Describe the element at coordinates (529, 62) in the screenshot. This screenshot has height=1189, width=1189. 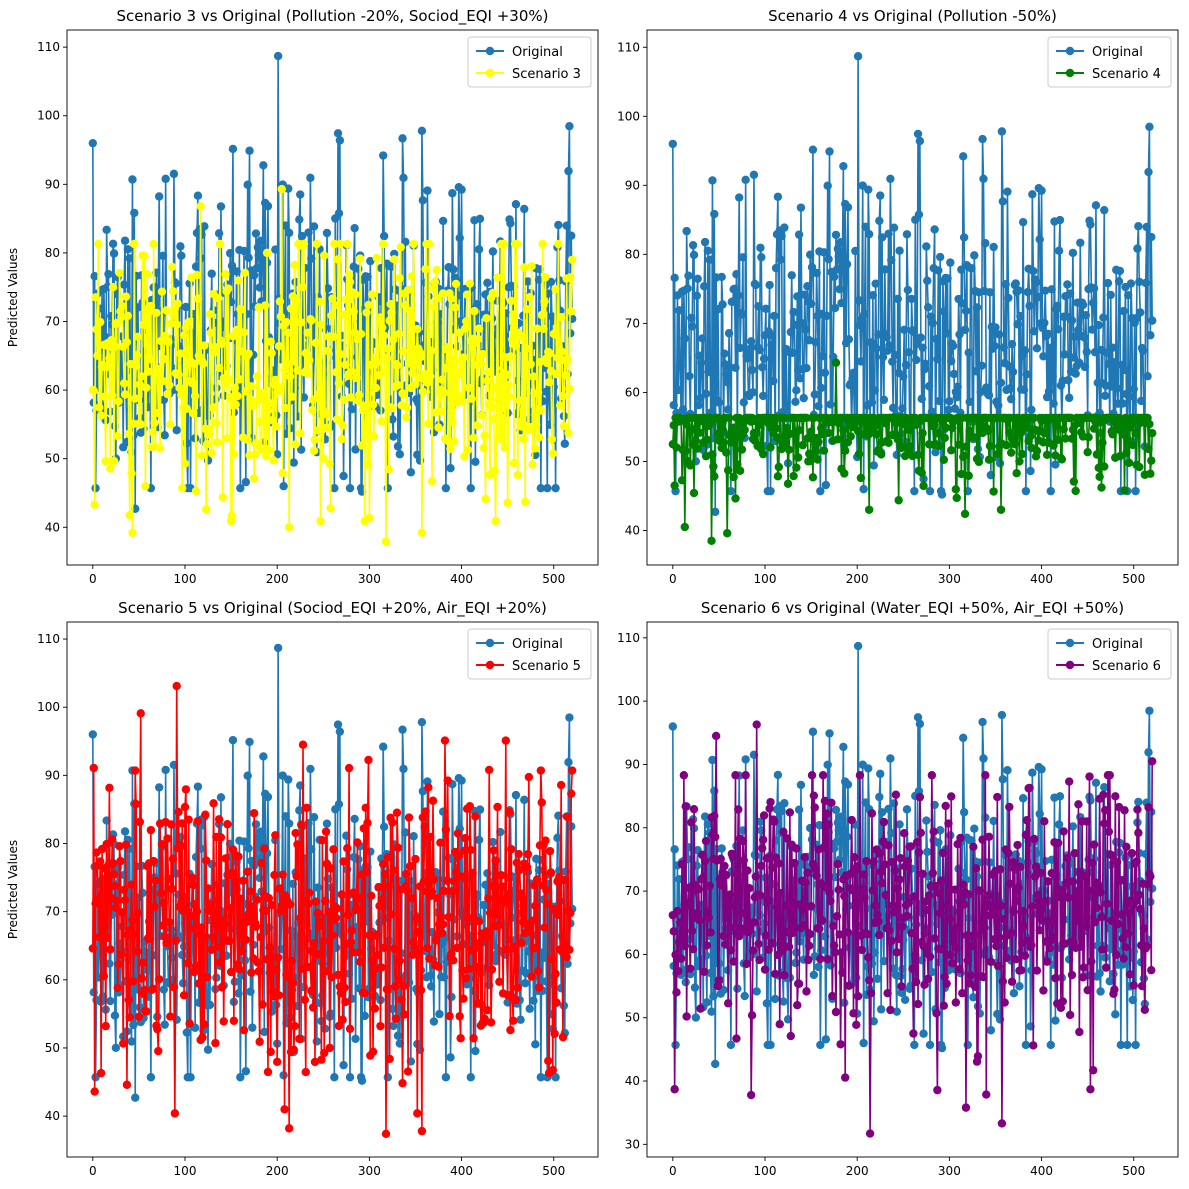
I see `legend-box` at that location.